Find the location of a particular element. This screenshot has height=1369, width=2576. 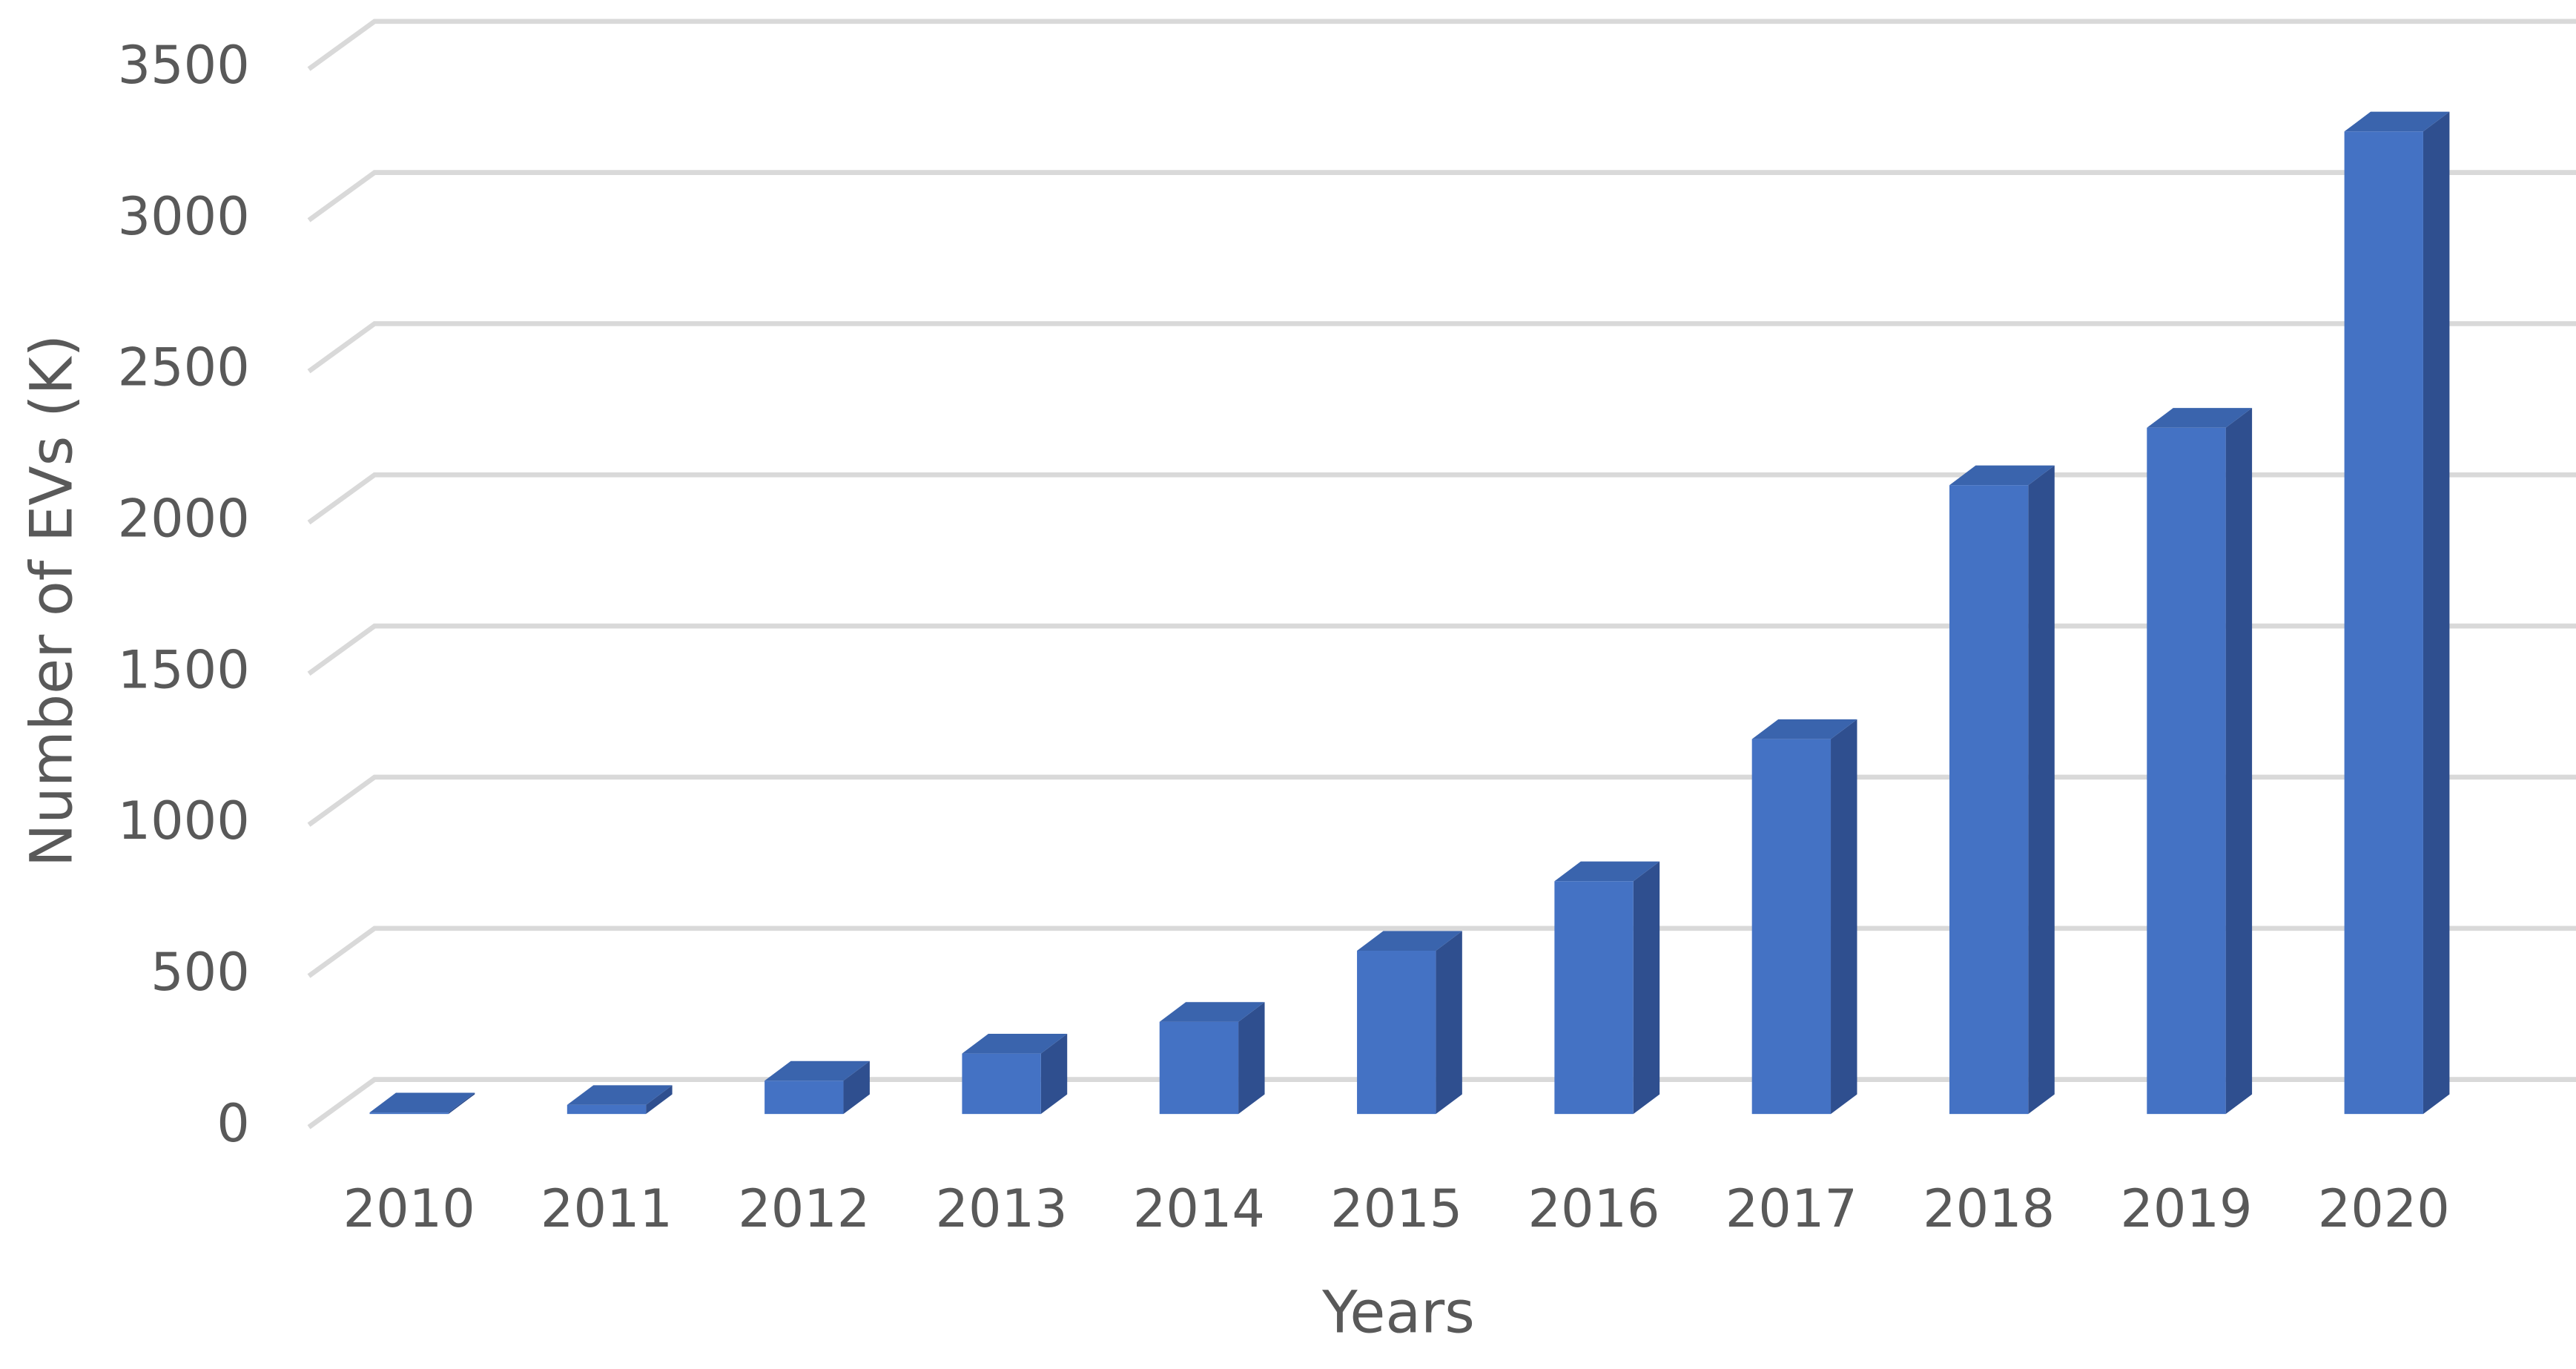

x-tick-label: 2012 is located at coordinates (804, 1209).